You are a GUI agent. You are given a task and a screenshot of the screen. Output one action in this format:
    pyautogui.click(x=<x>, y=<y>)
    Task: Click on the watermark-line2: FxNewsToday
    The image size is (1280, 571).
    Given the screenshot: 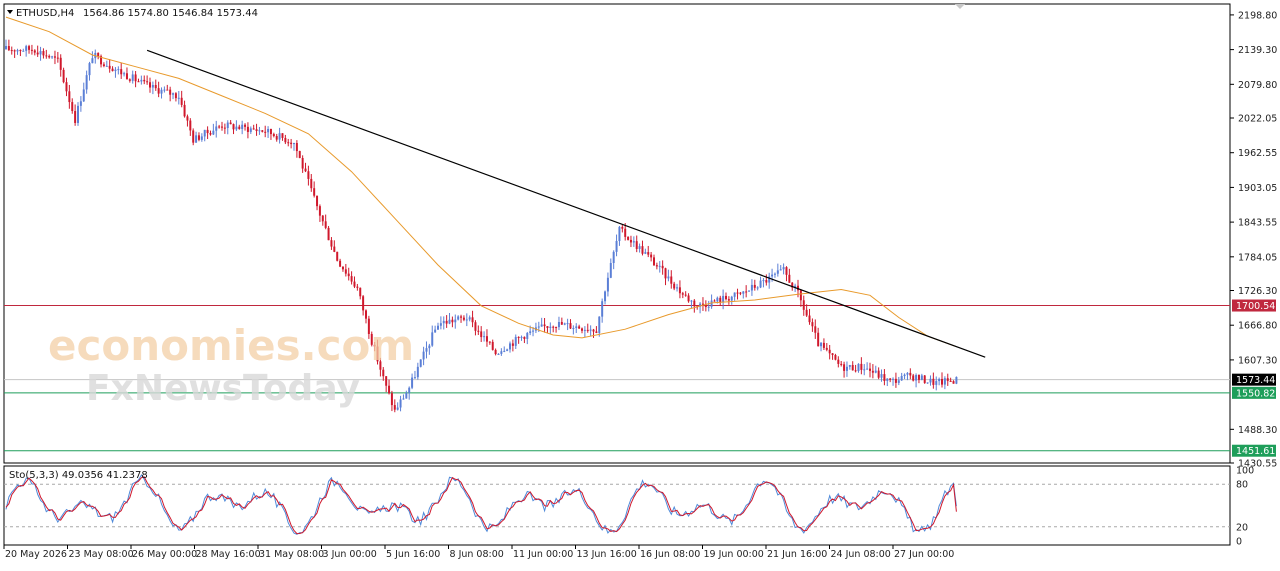 What is the action you would take?
    pyautogui.click(x=223, y=388)
    